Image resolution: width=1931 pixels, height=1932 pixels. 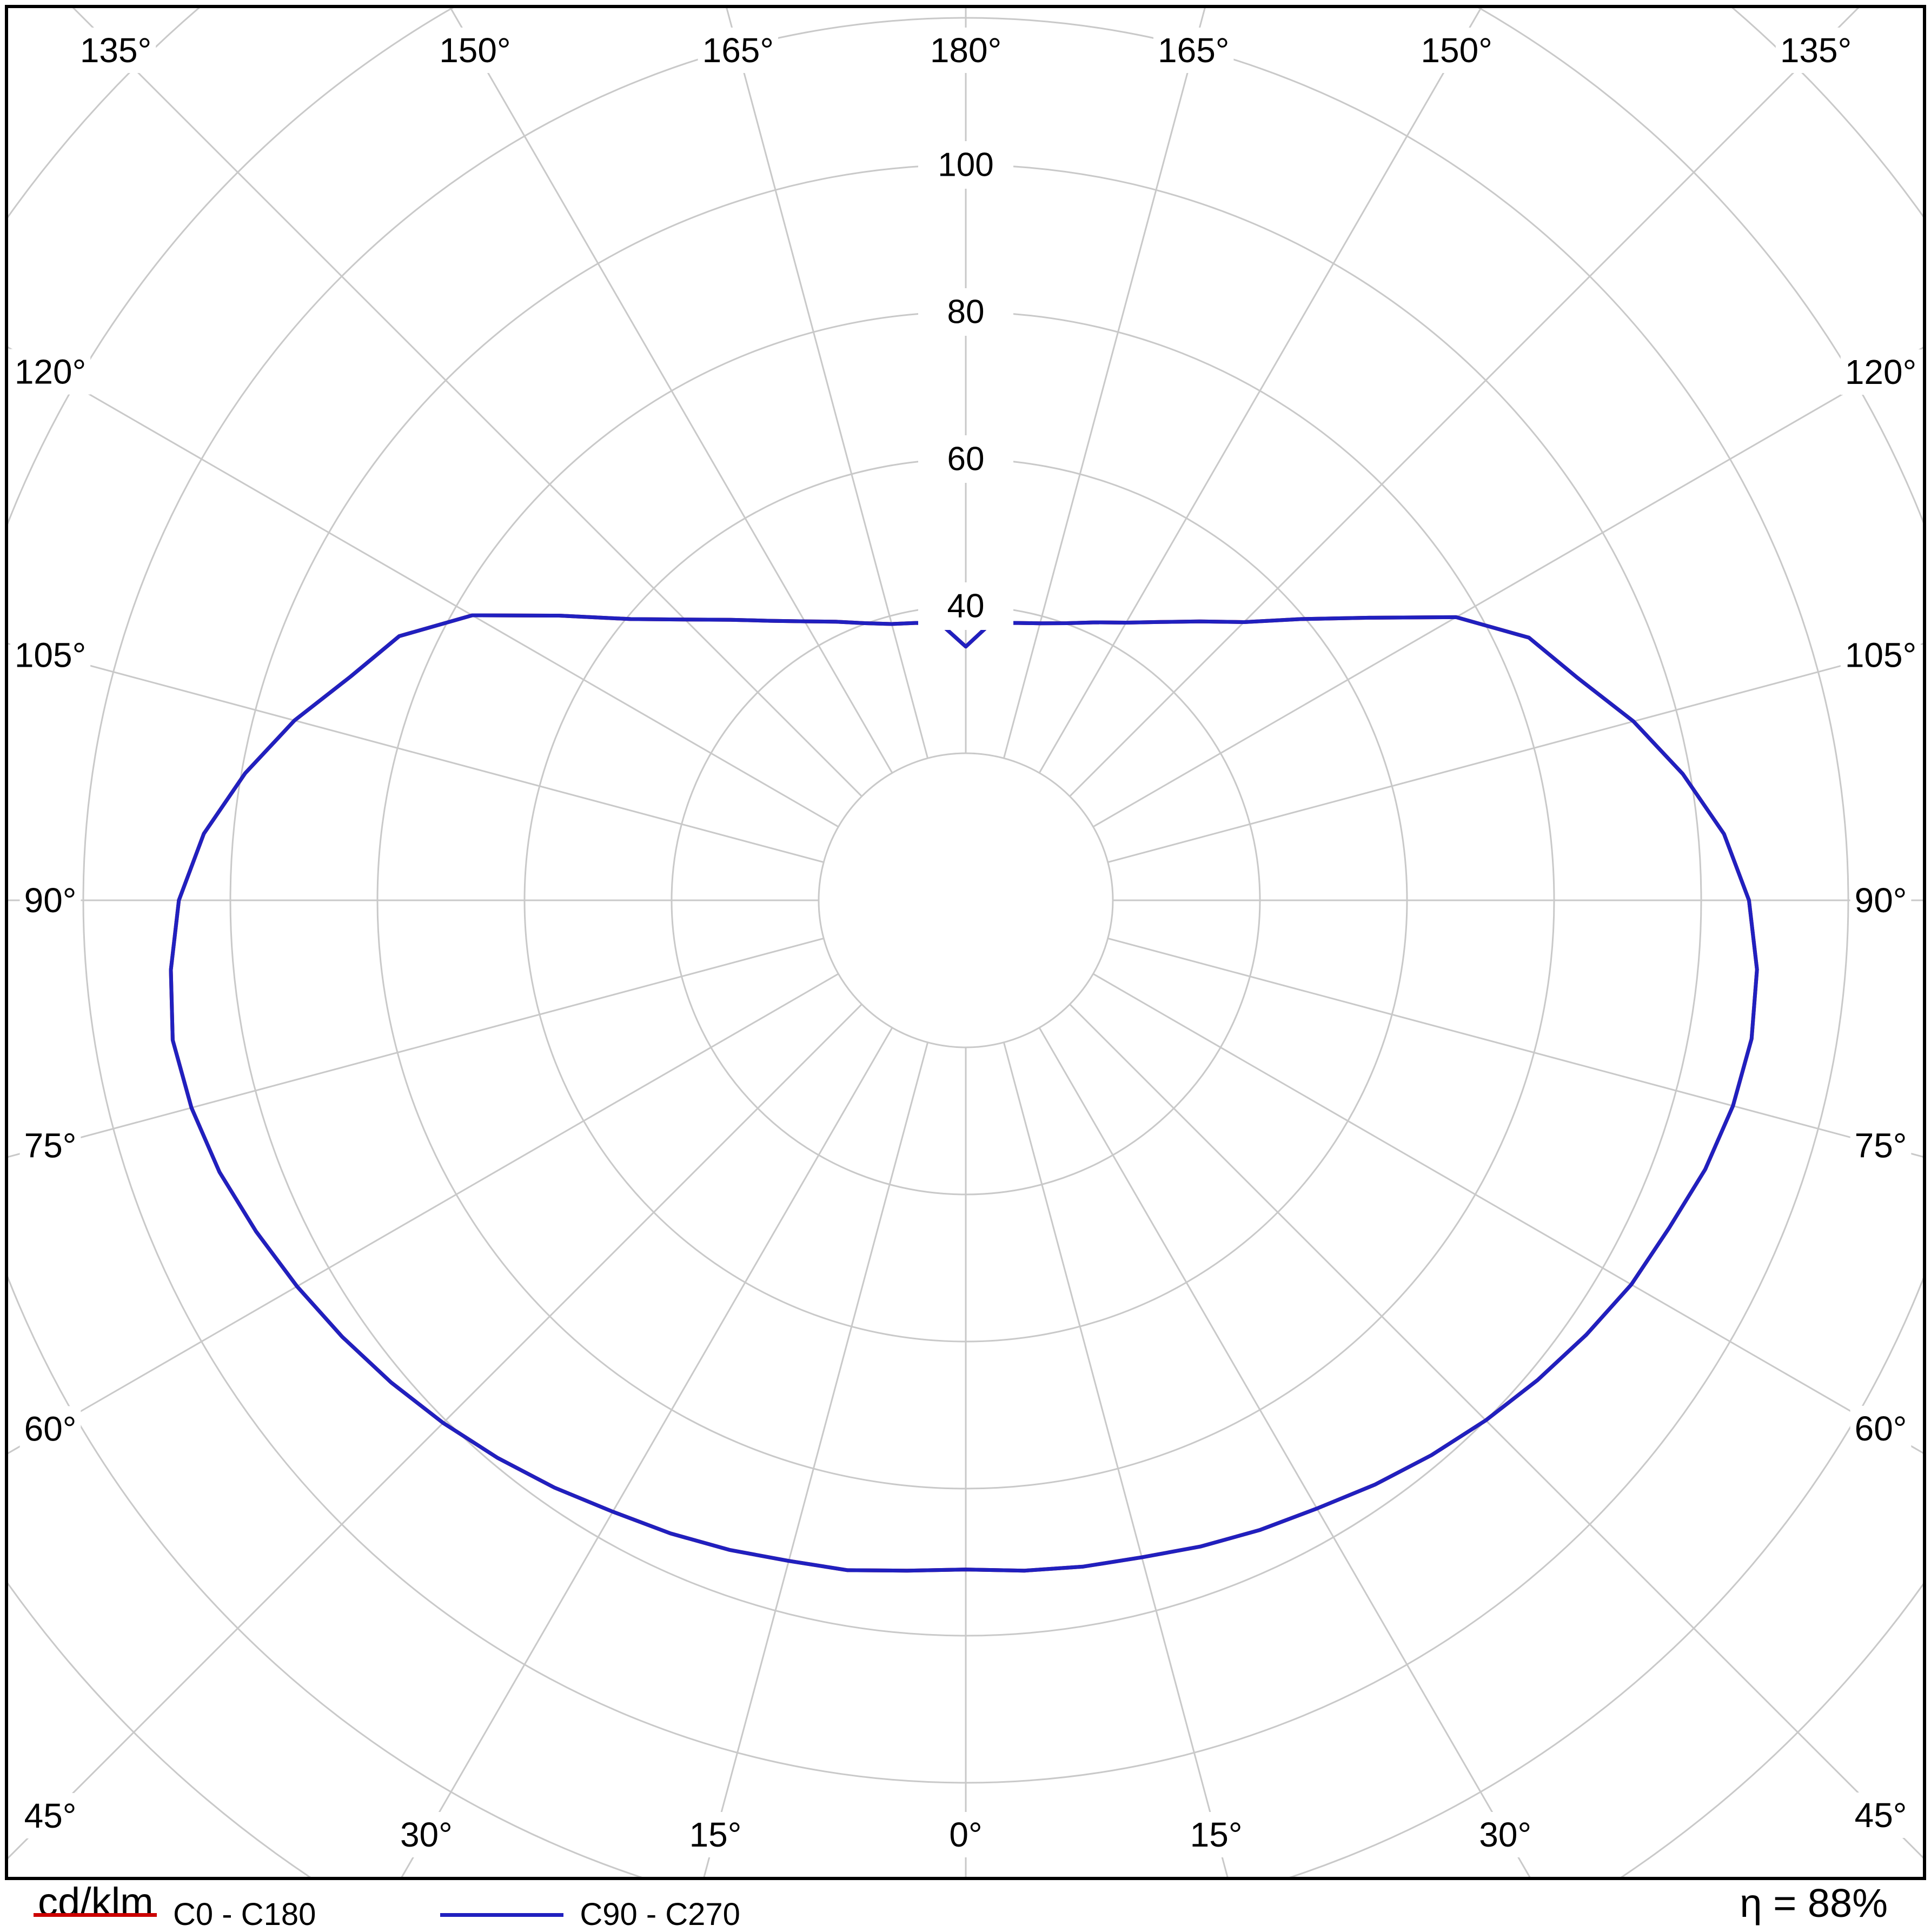 I want to click on legend-item-c90-c270: C90 - C270, so click(x=590, y=1914).